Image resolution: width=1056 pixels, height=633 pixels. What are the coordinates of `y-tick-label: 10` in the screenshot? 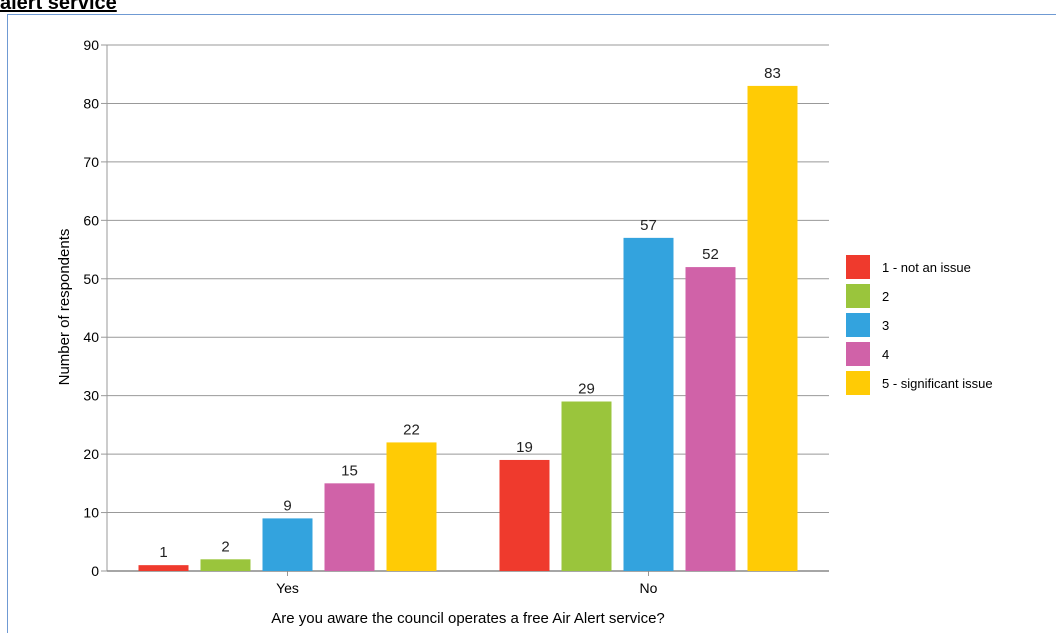 It's located at (91, 513).